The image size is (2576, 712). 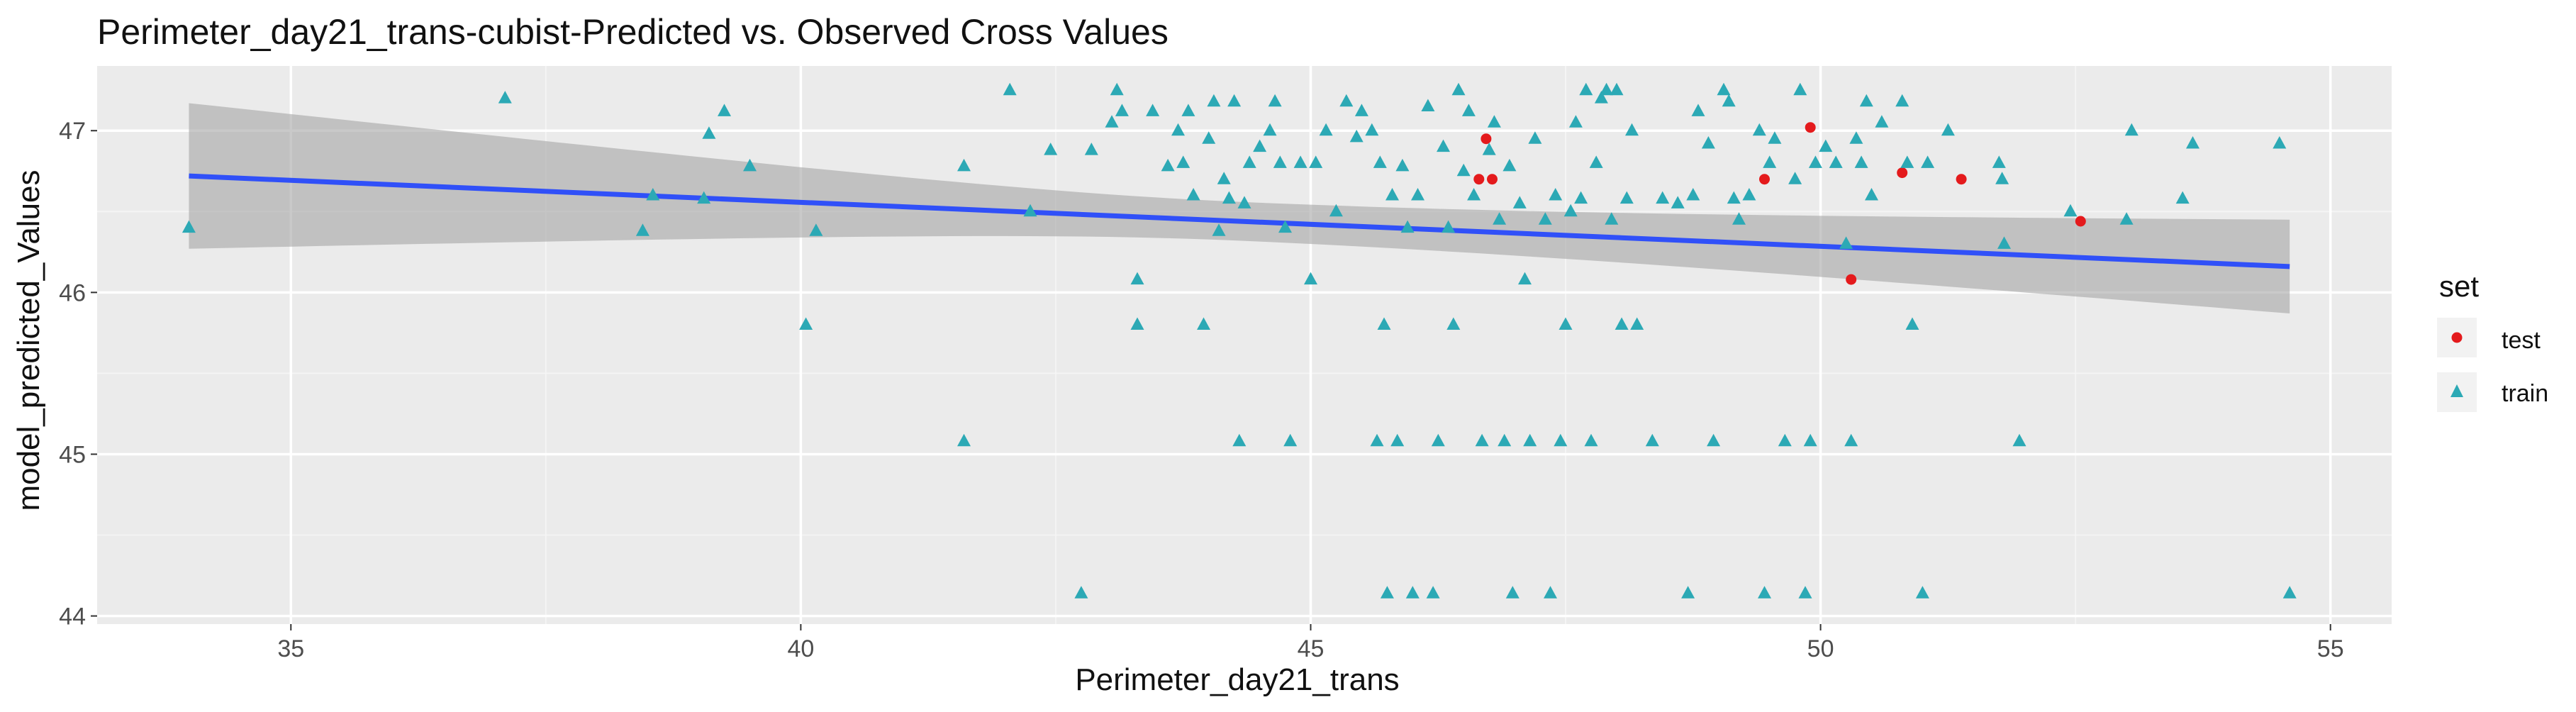 What do you see at coordinates (1821, 648) in the screenshot?
I see `x-tick-label: 50` at bounding box center [1821, 648].